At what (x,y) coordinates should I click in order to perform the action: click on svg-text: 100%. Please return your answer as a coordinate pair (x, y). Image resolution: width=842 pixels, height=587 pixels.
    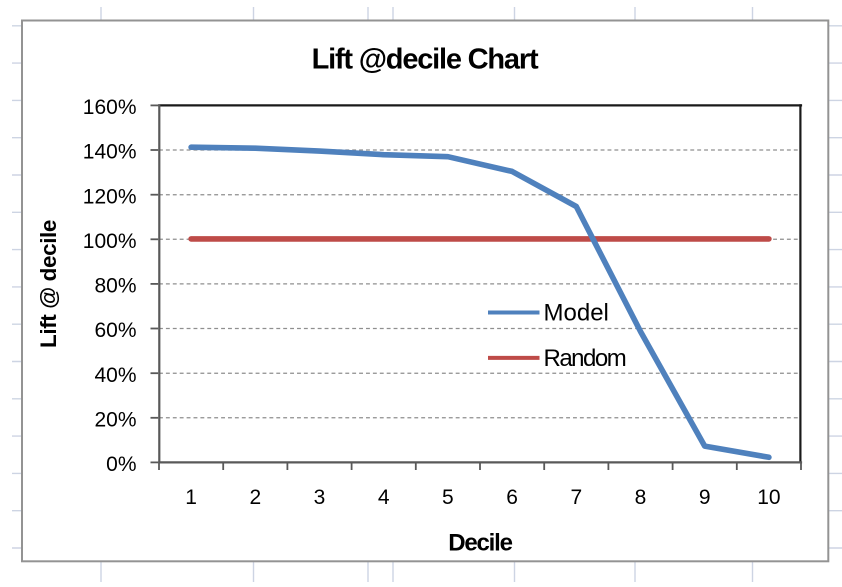
    Looking at the image, I should click on (110, 241).